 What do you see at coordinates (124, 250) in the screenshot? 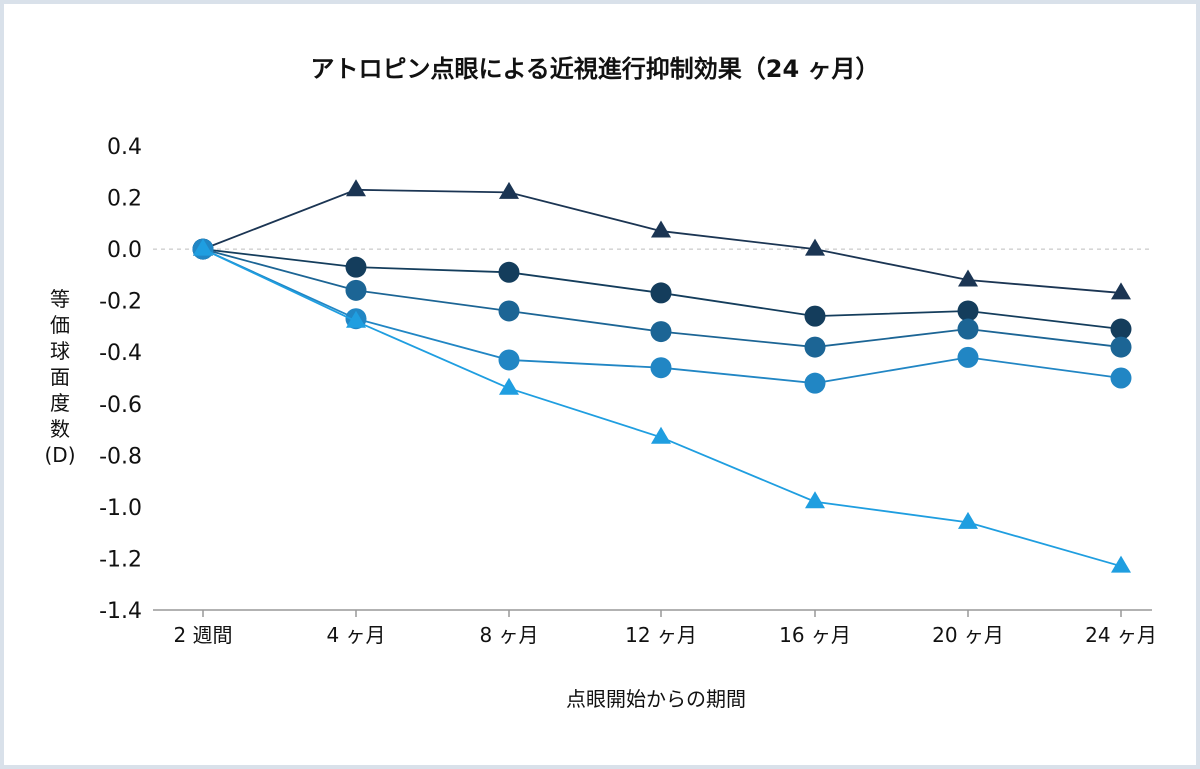
I see `y-tick-label: 0.0` at bounding box center [124, 250].